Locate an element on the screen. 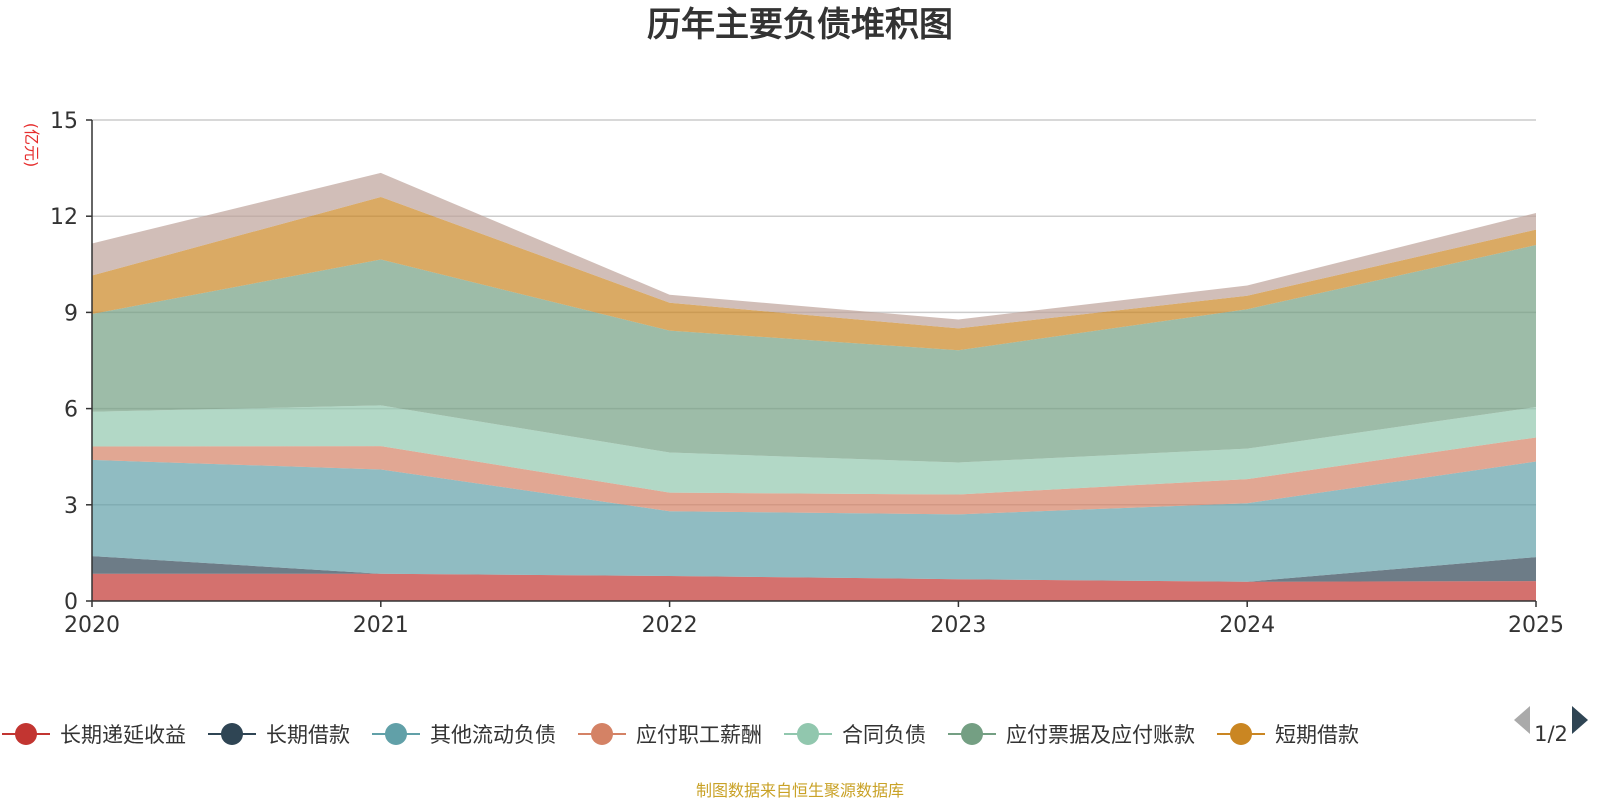 The image size is (1600, 800). legend-label-4: 应付职工薪酬 is located at coordinates (699, 735).